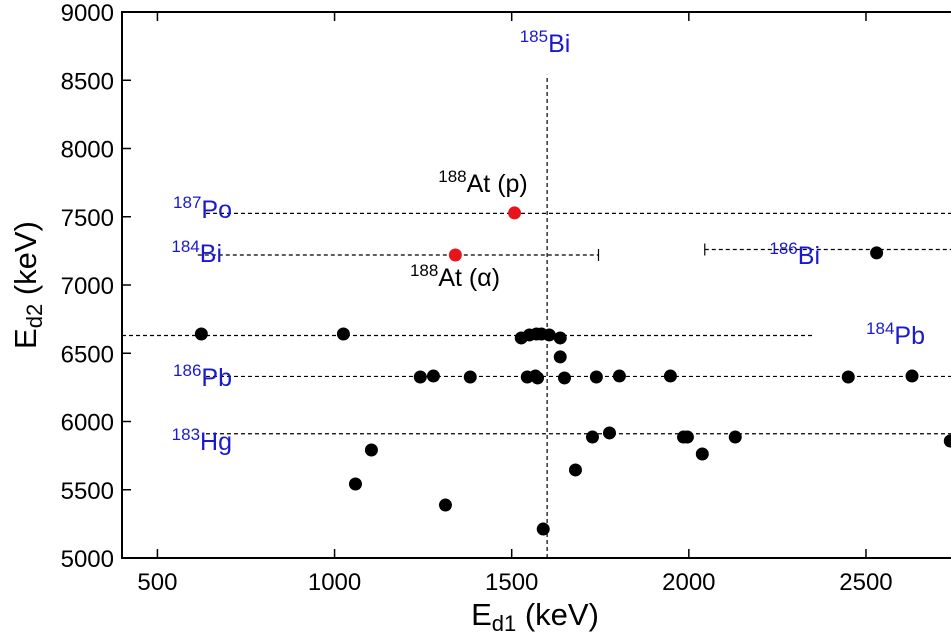 The image size is (951, 644). What do you see at coordinates (688, 582) in the screenshot?
I see `x-tick-label: 2000` at bounding box center [688, 582].